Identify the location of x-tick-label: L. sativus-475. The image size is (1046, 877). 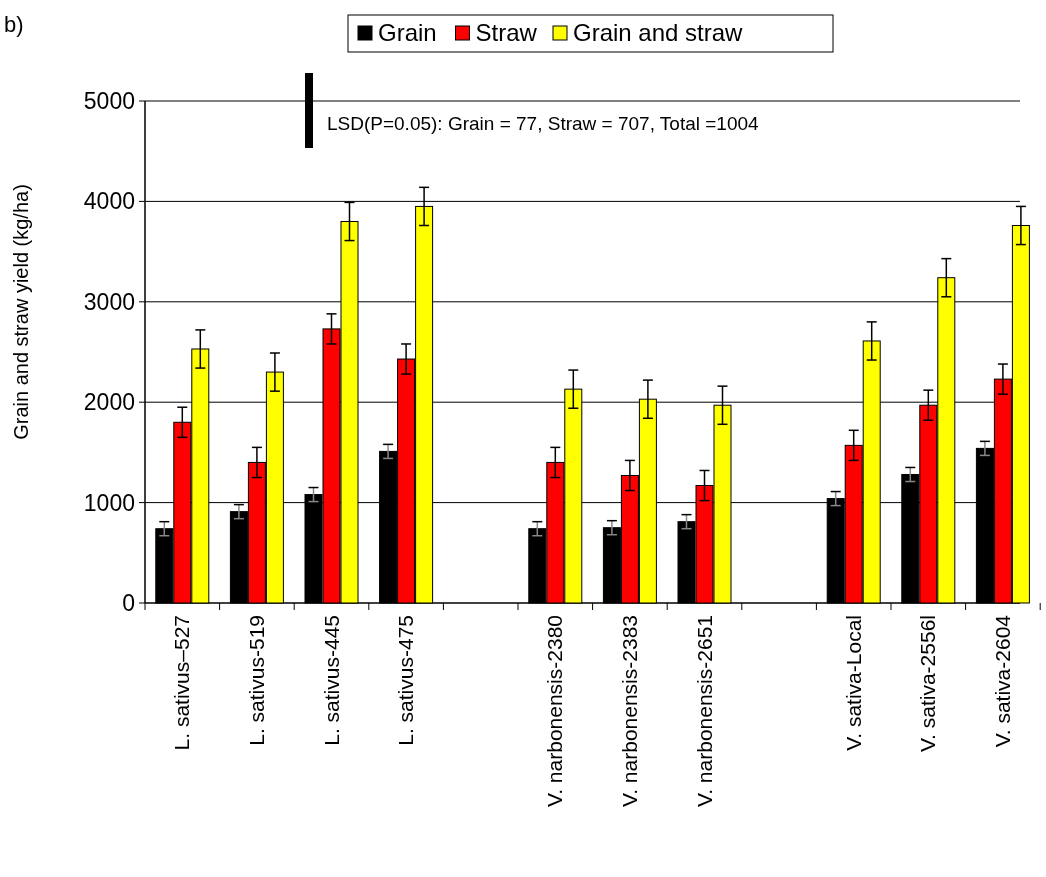
(406, 680).